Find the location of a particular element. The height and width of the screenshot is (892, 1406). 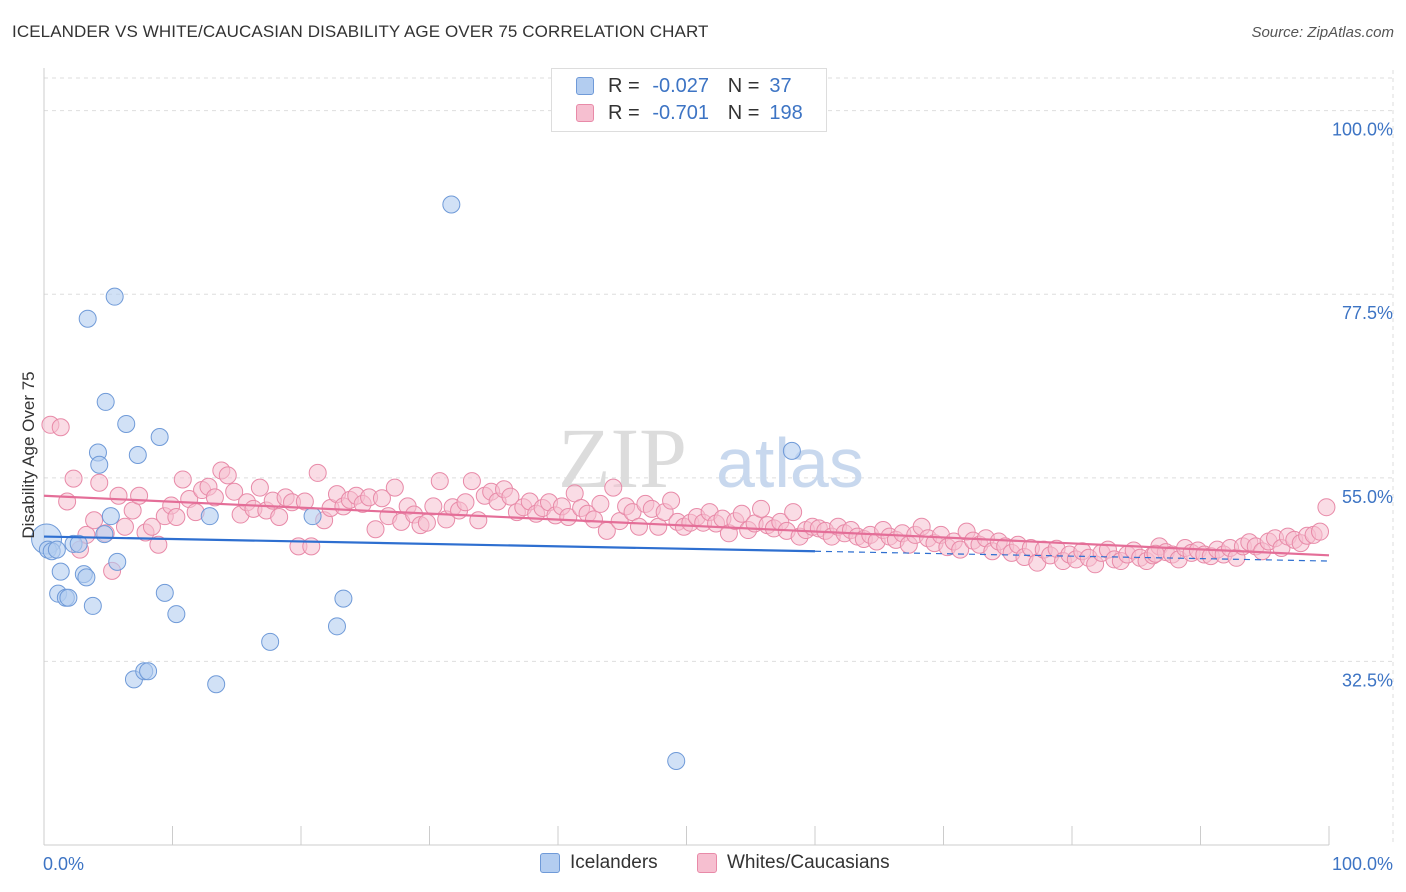

source-label: Source: ZipAtlas.com is located at coordinates (1322, 32).